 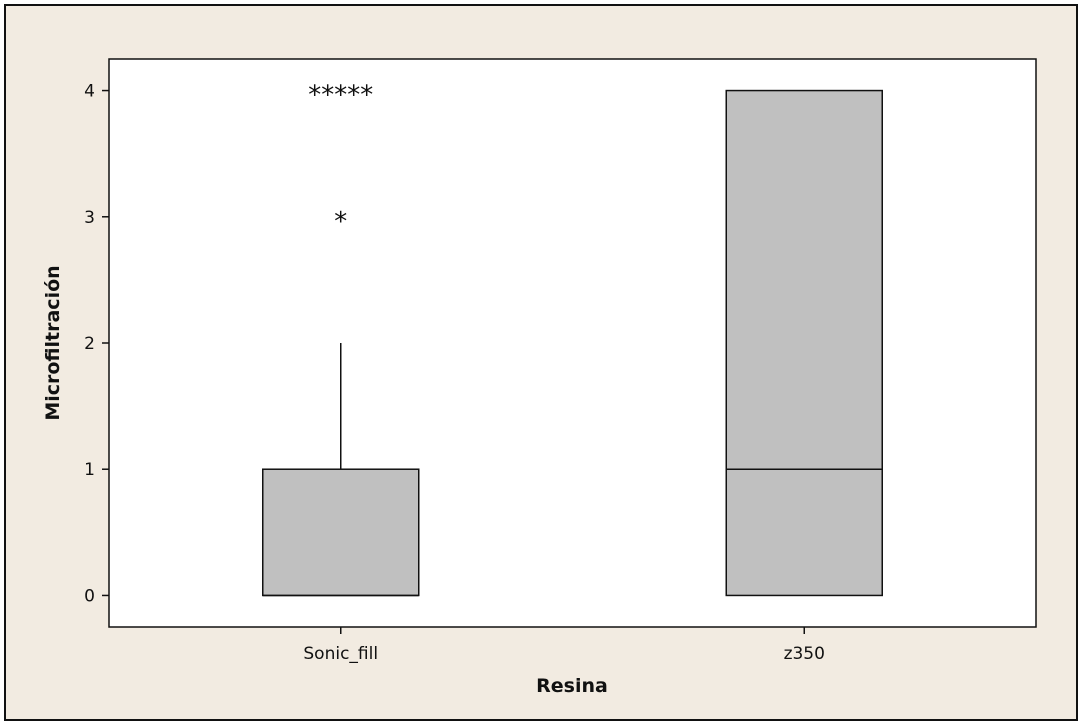 What do you see at coordinates (804, 654) in the screenshot?
I see `x-tick-label-z350: z350` at bounding box center [804, 654].